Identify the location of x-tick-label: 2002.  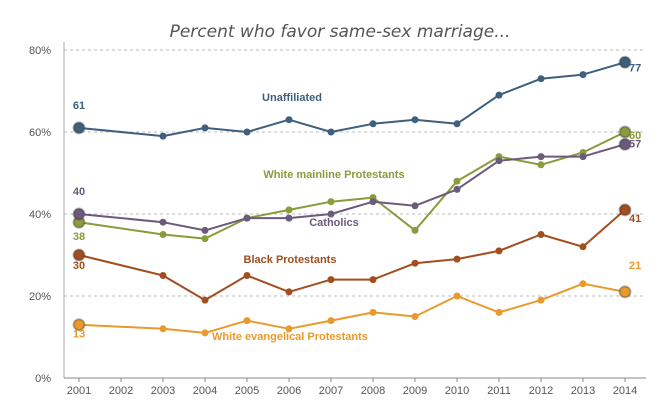
(121, 391).